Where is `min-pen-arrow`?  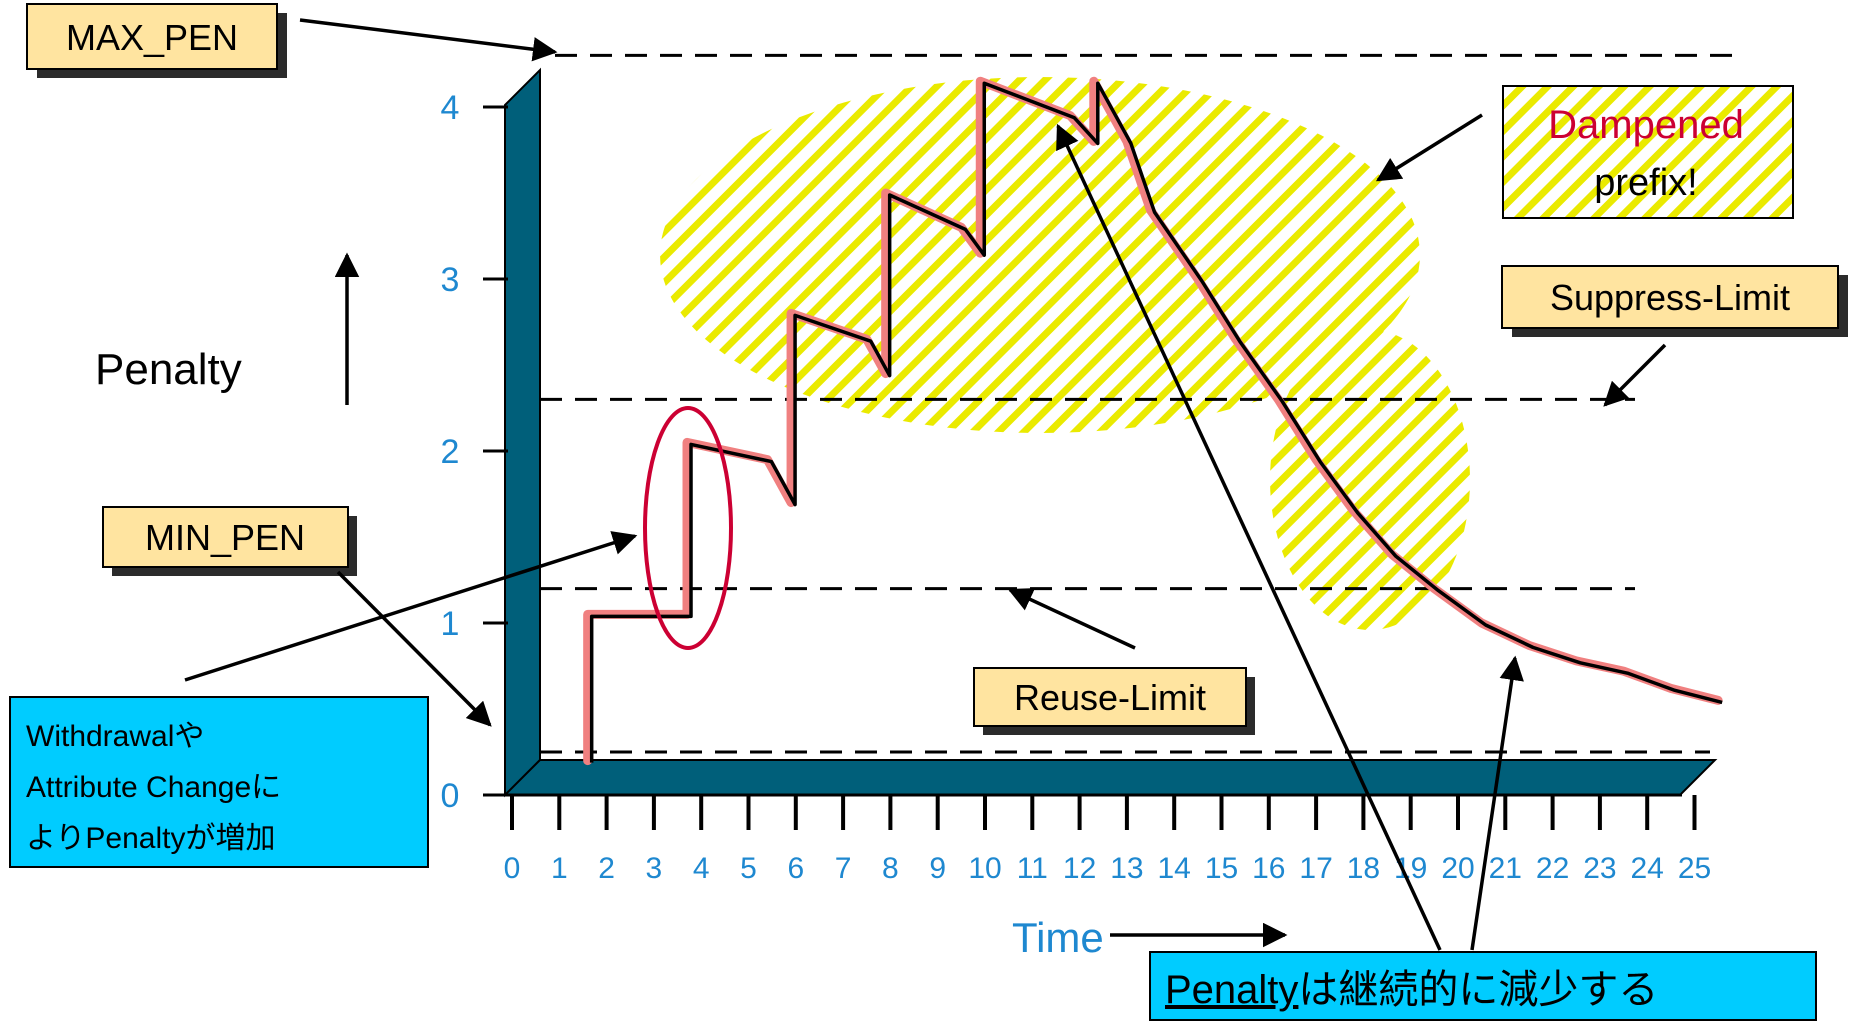 min-pen-arrow is located at coordinates (414, 648).